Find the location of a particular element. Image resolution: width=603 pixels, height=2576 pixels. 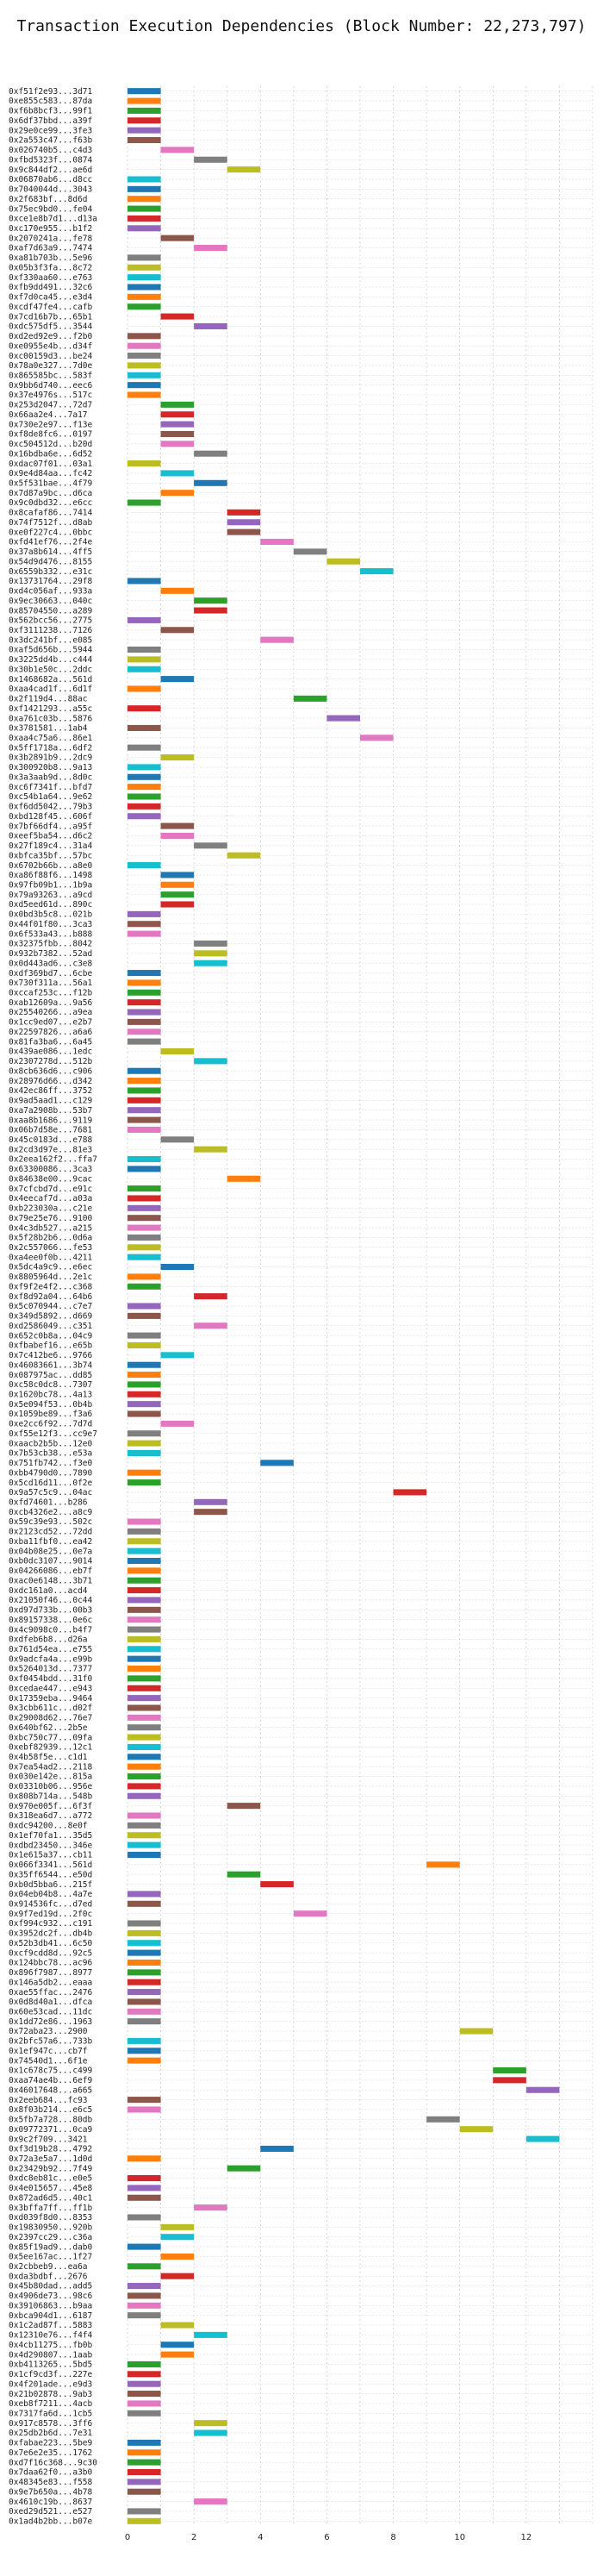

transaction-label: 0x48345e83...f558 is located at coordinates (51, 2482).